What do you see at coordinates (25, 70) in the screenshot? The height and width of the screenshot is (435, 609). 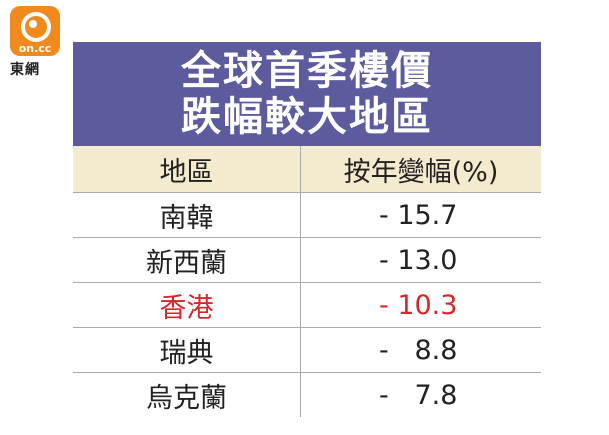 I see `logo-name: 東網` at bounding box center [25, 70].